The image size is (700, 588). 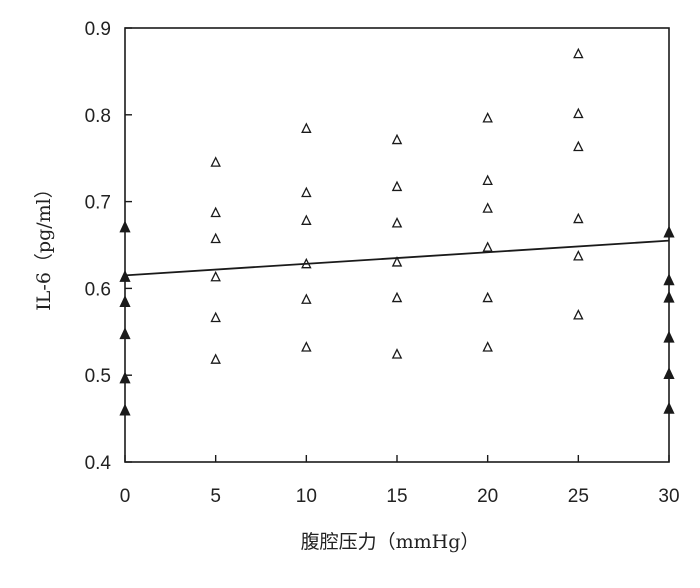 What do you see at coordinates (487, 496) in the screenshot?
I see `x-tick-label: 20` at bounding box center [487, 496].